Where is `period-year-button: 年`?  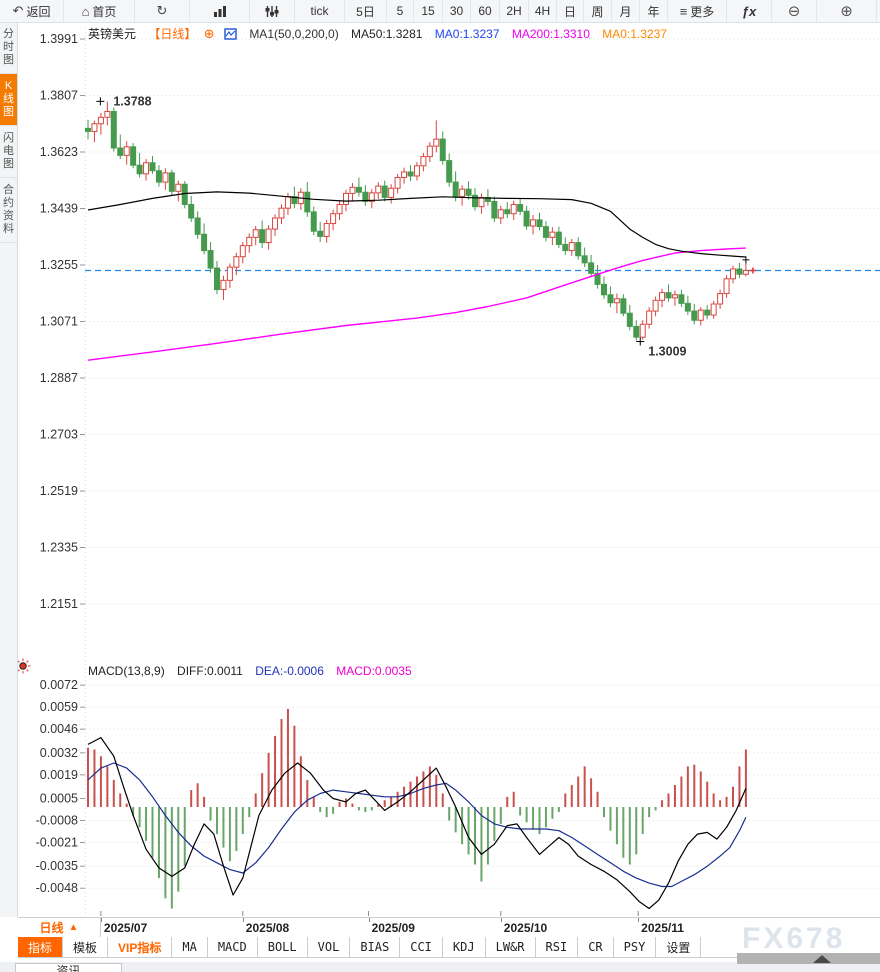
period-year-button: 年 is located at coordinates (654, 11).